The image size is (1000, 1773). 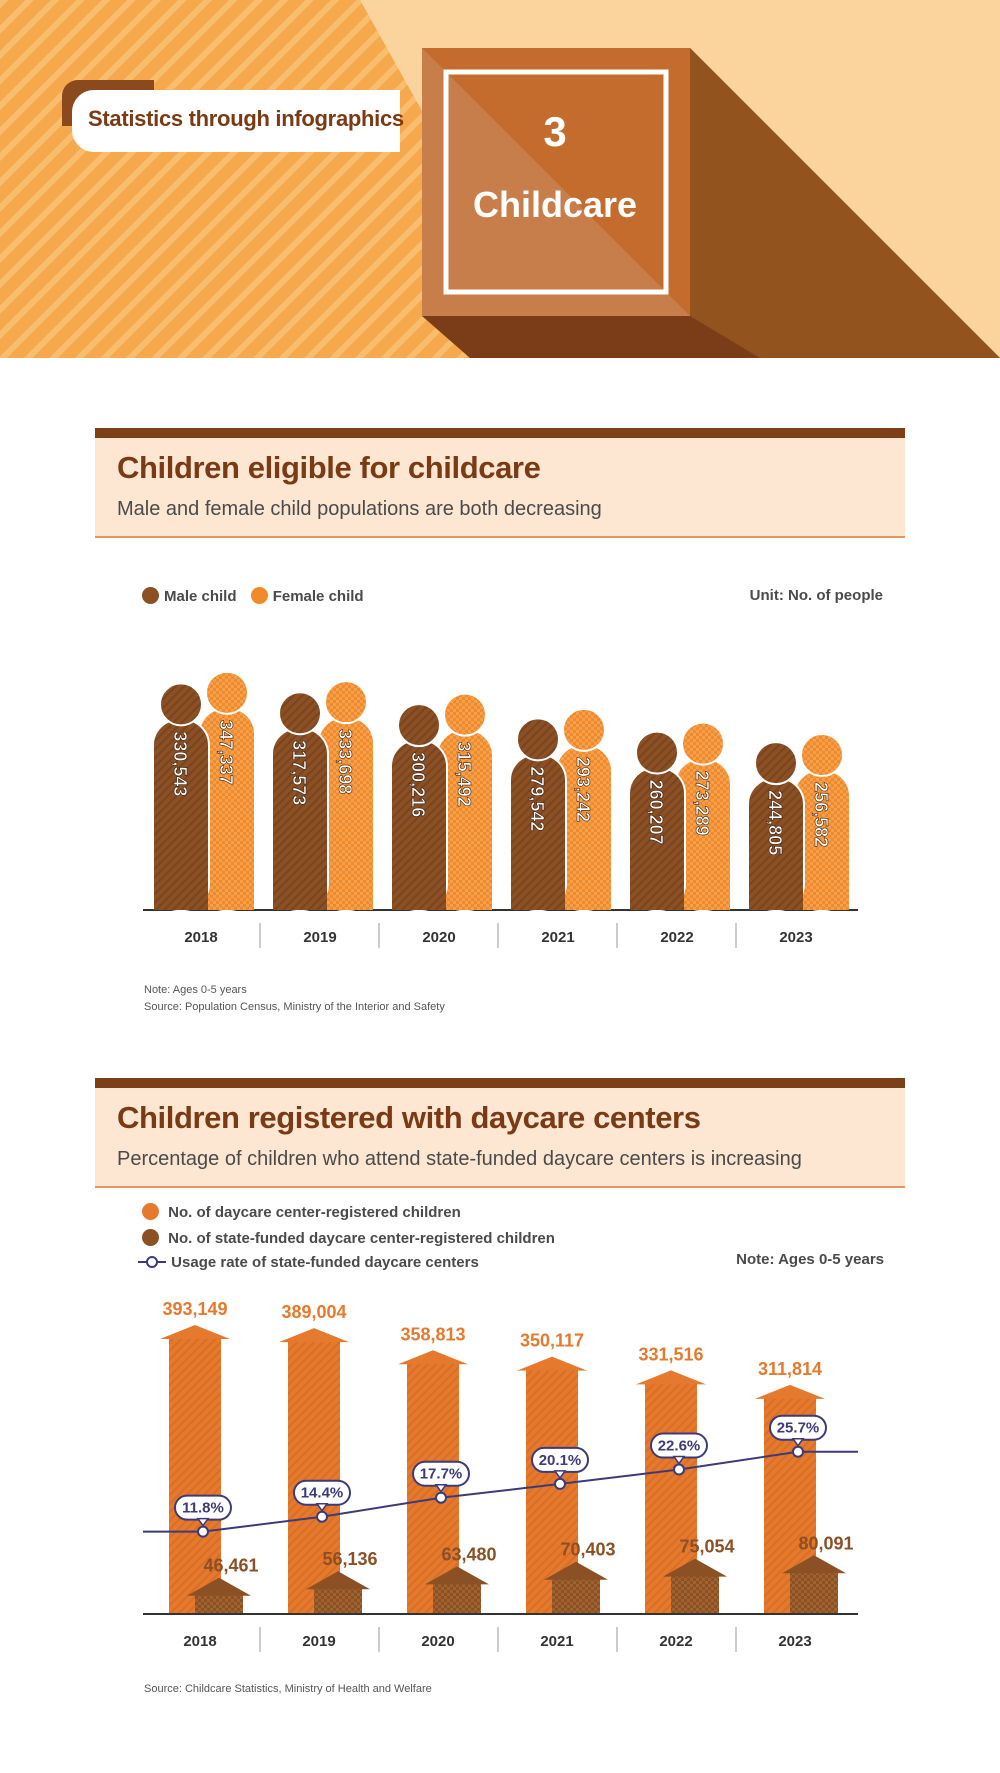 What do you see at coordinates (814, 1592) in the screenshot?
I see `state-funded-house-2023` at bounding box center [814, 1592].